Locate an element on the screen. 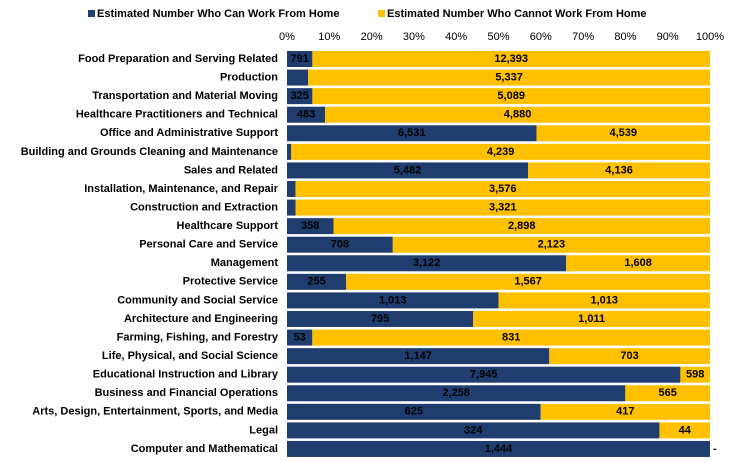 The width and height of the screenshot is (741, 462). category-label: Farming, Fishing, and Forestry is located at coordinates (198, 337).